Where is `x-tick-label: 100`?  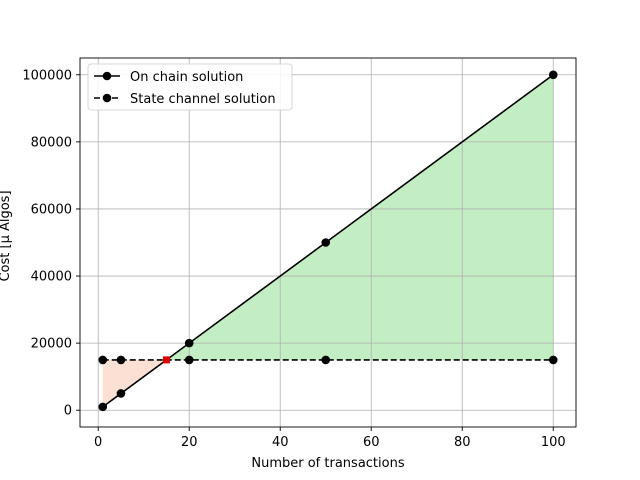
x-tick-label: 100 is located at coordinates (553, 442).